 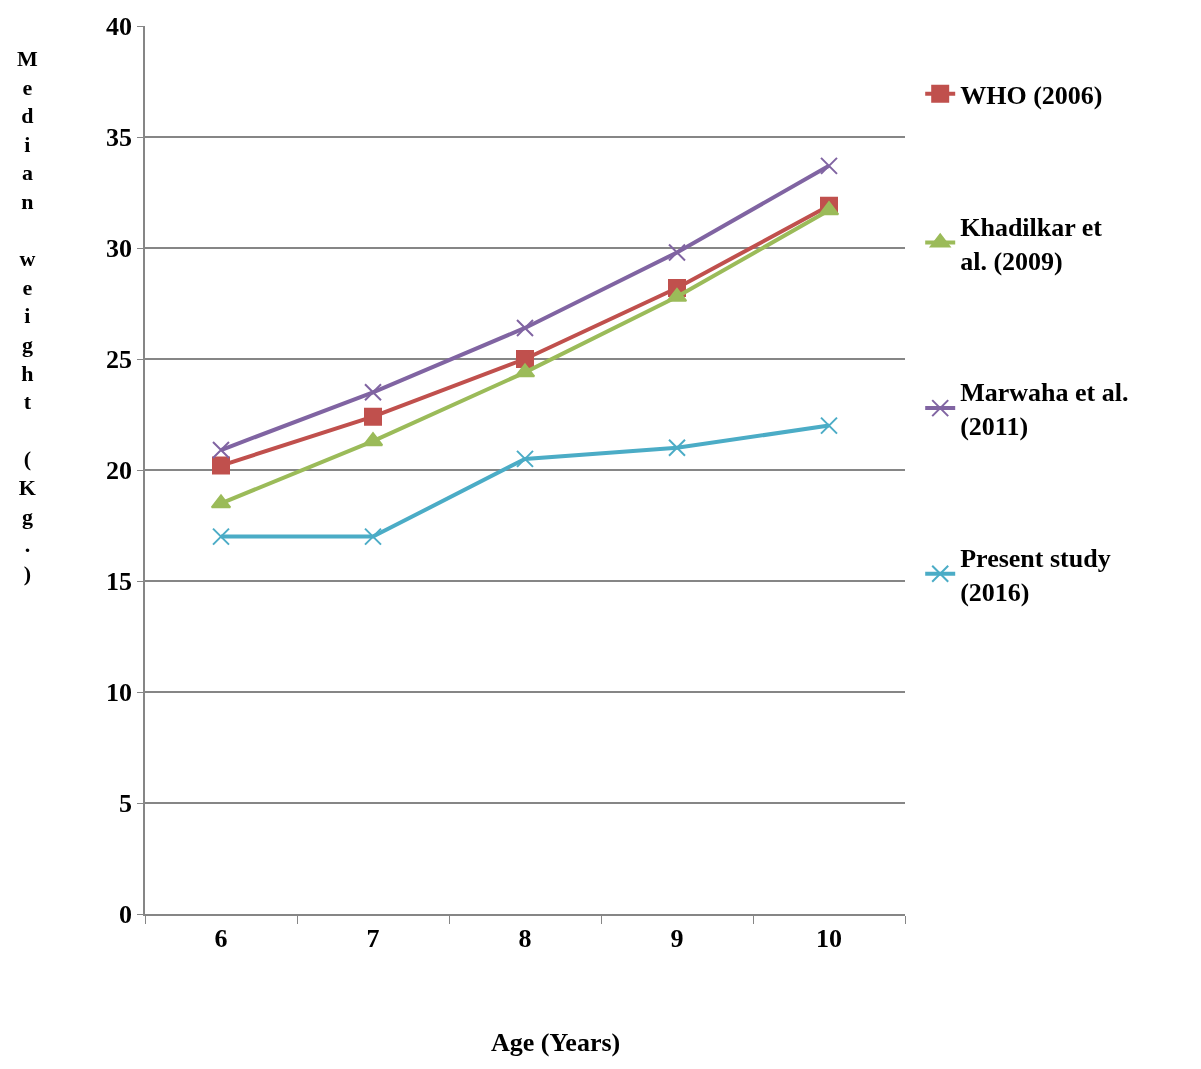 I want to click on y-tick-label: 35, so click(x=119, y=138).